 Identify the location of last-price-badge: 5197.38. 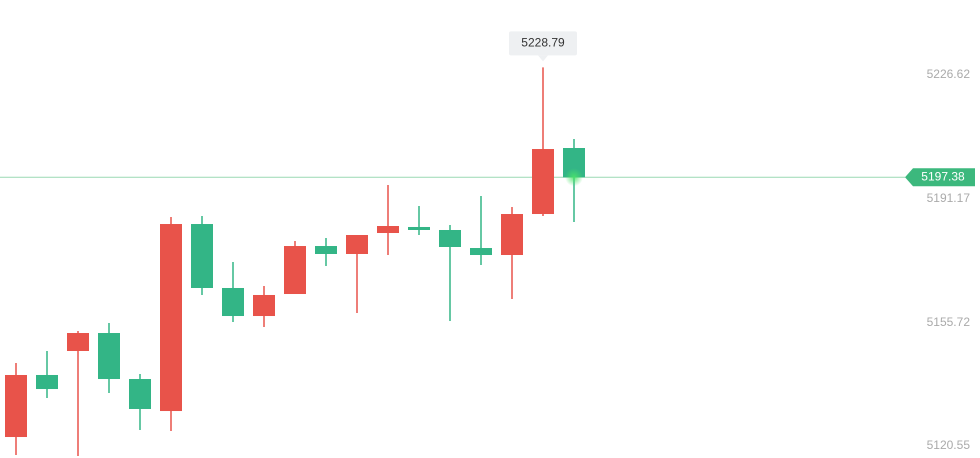
(940, 177).